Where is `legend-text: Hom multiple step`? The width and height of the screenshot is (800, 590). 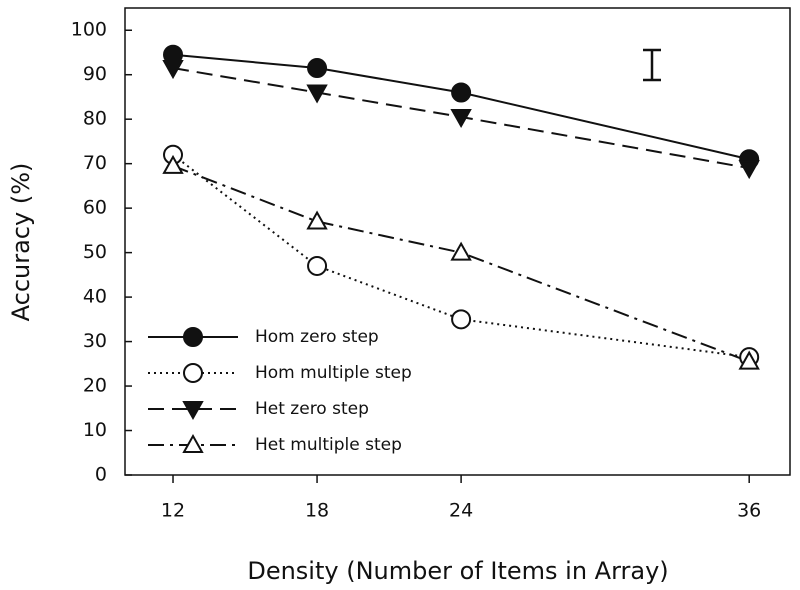
legend-text: Hom multiple step is located at coordinates (333, 373).